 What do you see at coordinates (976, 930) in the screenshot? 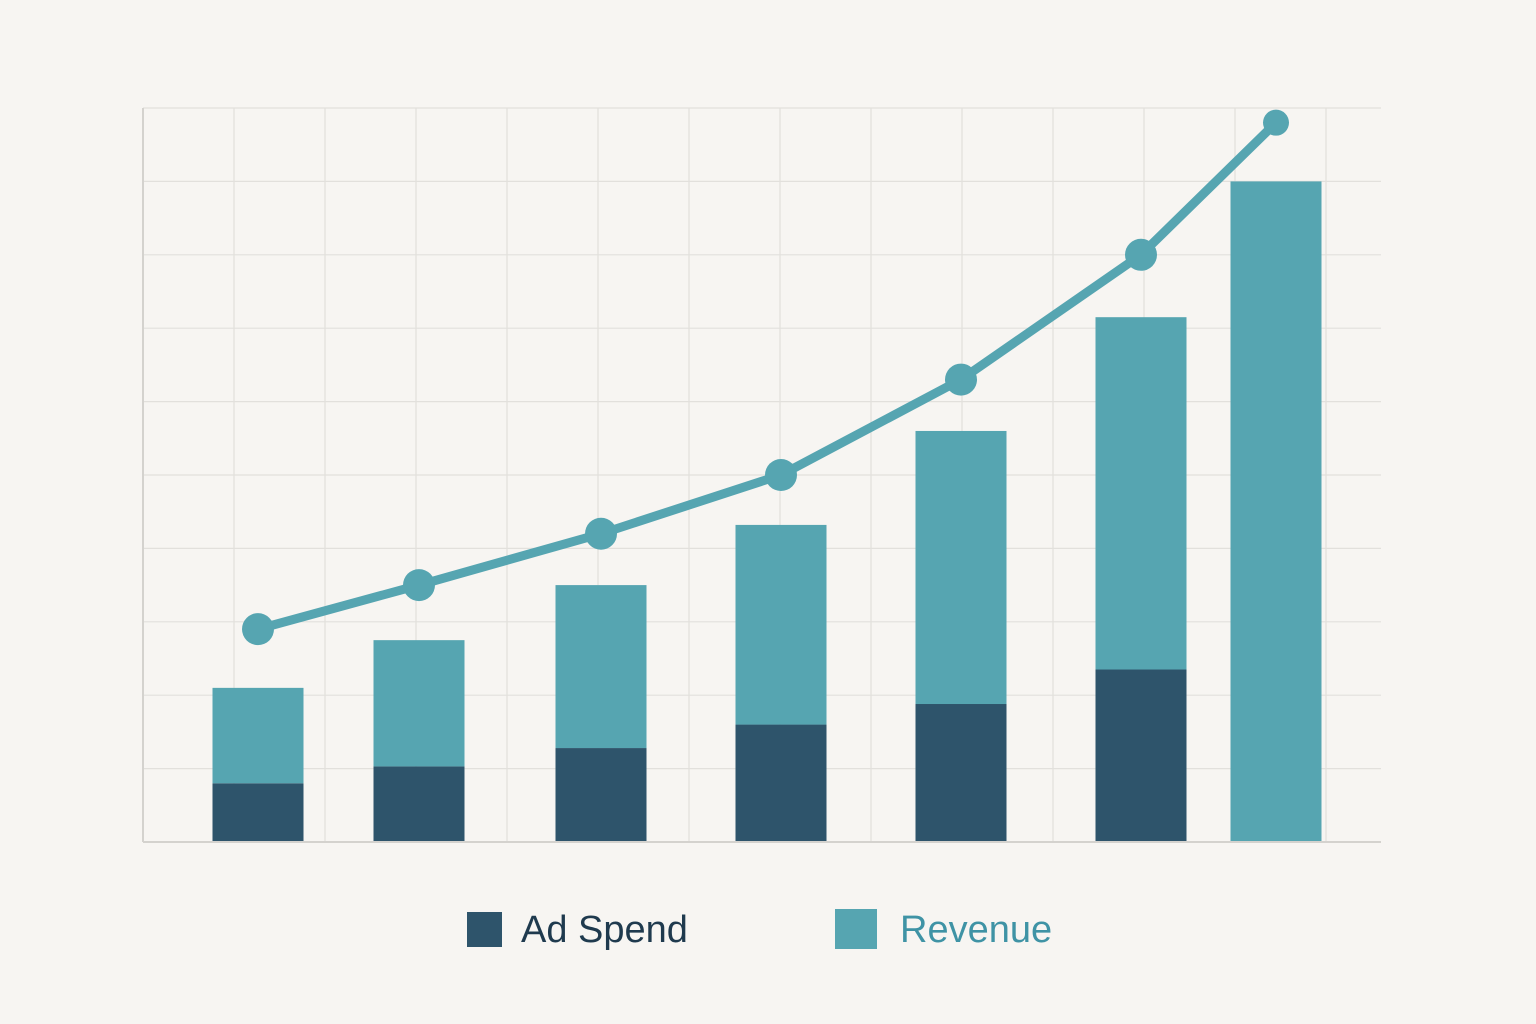
I see `legend-label-revenue: Revenue` at bounding box center [976, 930].